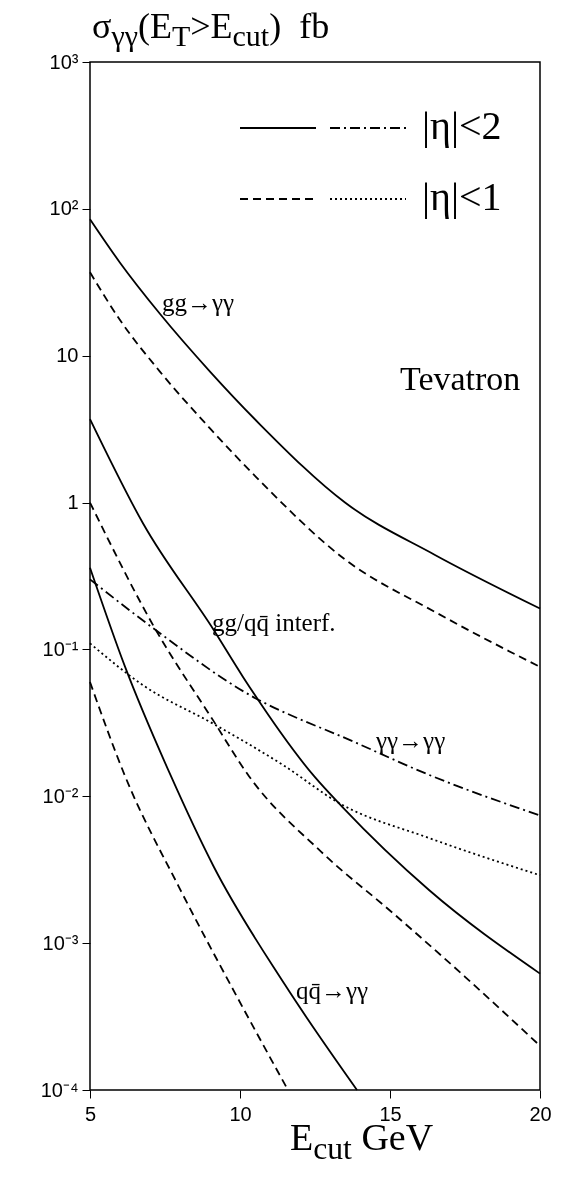  What do you see at coordinates (198, 302) in the screenshot?
I see `annotation: gg→γγ` at bounding box center [198, 302].